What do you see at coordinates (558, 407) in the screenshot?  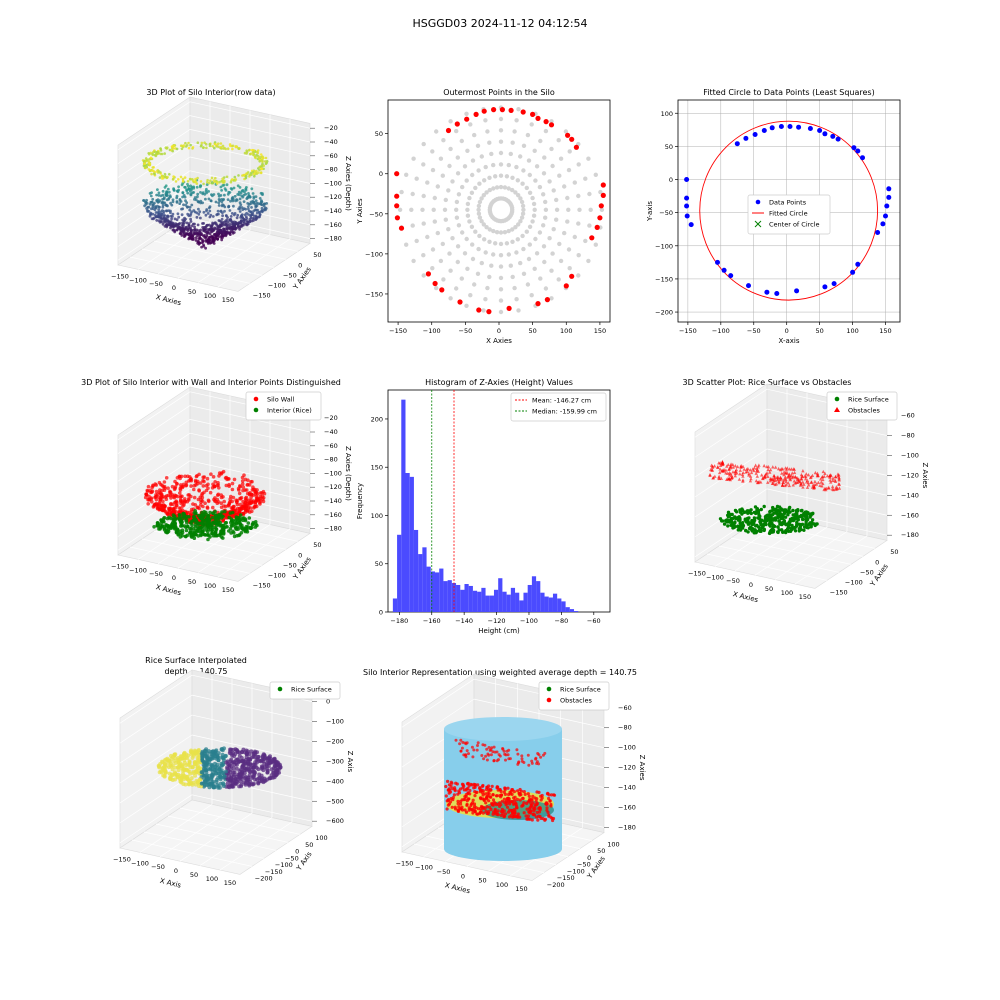 I see `legend-box` at bounding box center [558, 407].